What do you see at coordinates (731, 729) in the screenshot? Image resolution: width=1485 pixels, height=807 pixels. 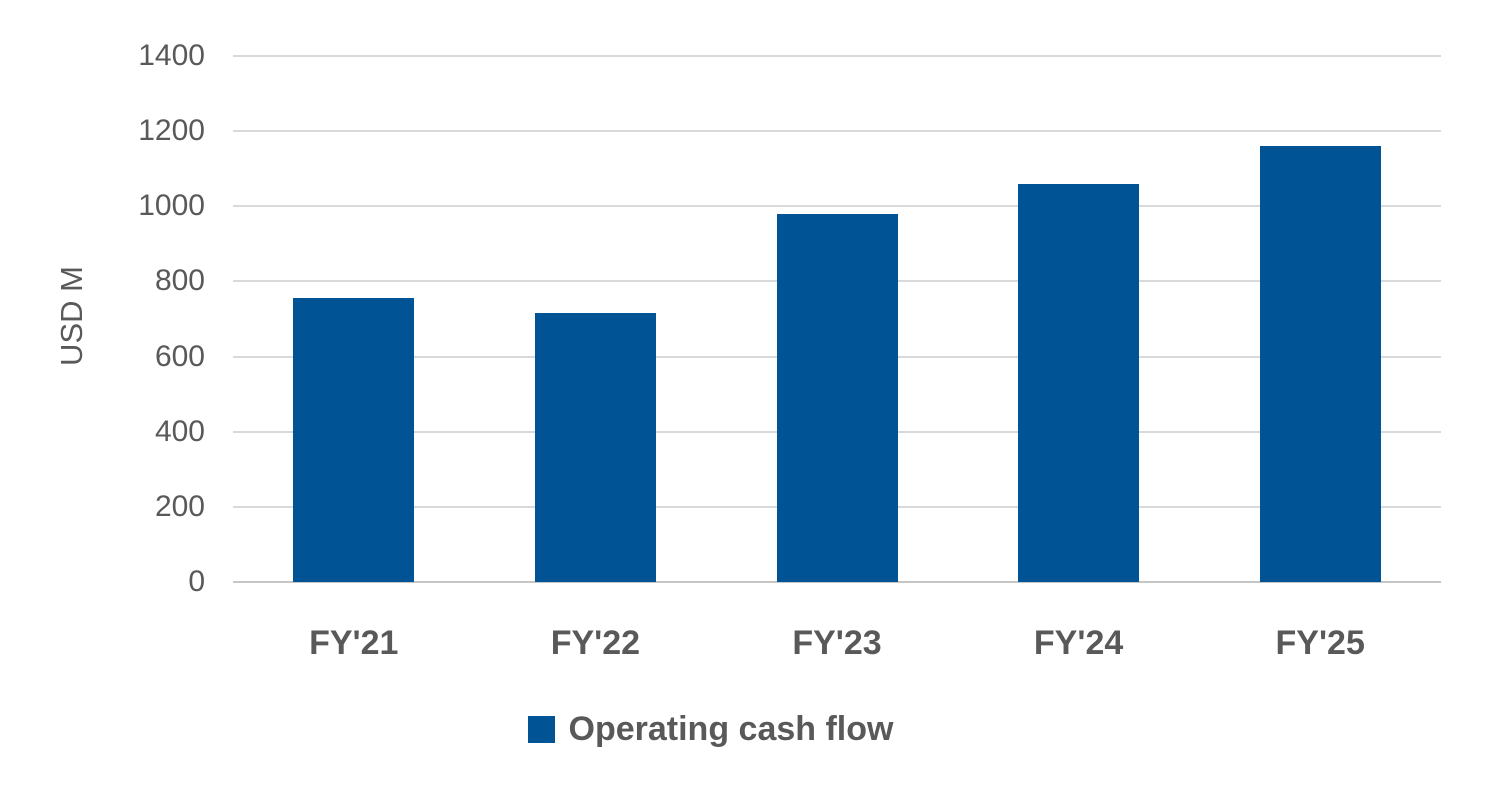 I see `legend-label: Operating cash flow` at bounding box center [731, 729].